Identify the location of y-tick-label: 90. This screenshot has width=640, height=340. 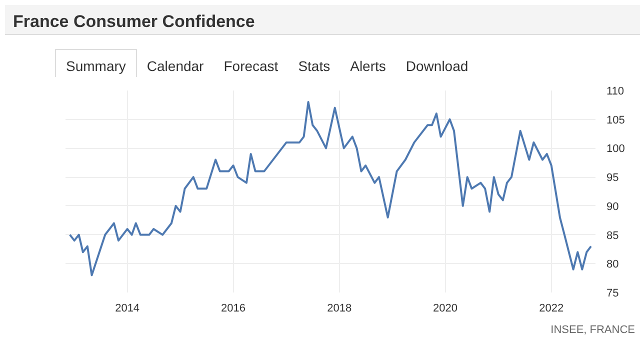
(612, 206).